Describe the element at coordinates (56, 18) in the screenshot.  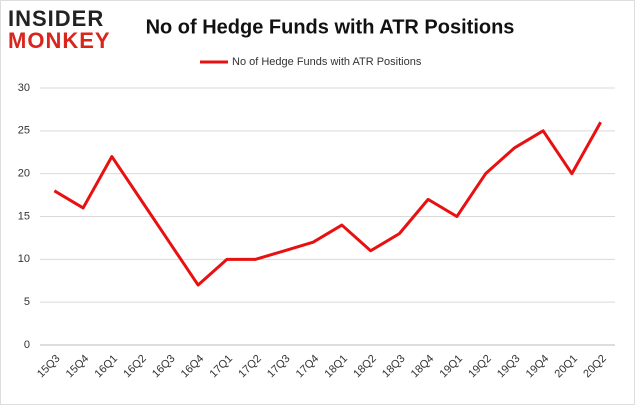
I see `logo-top: INSIDER` at that location.